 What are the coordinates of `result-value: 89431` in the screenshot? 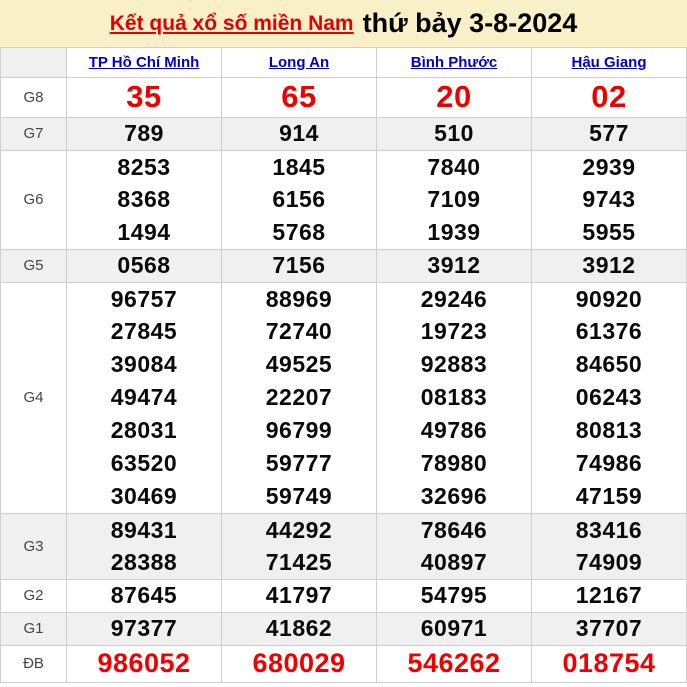 It's located at (144, 529).